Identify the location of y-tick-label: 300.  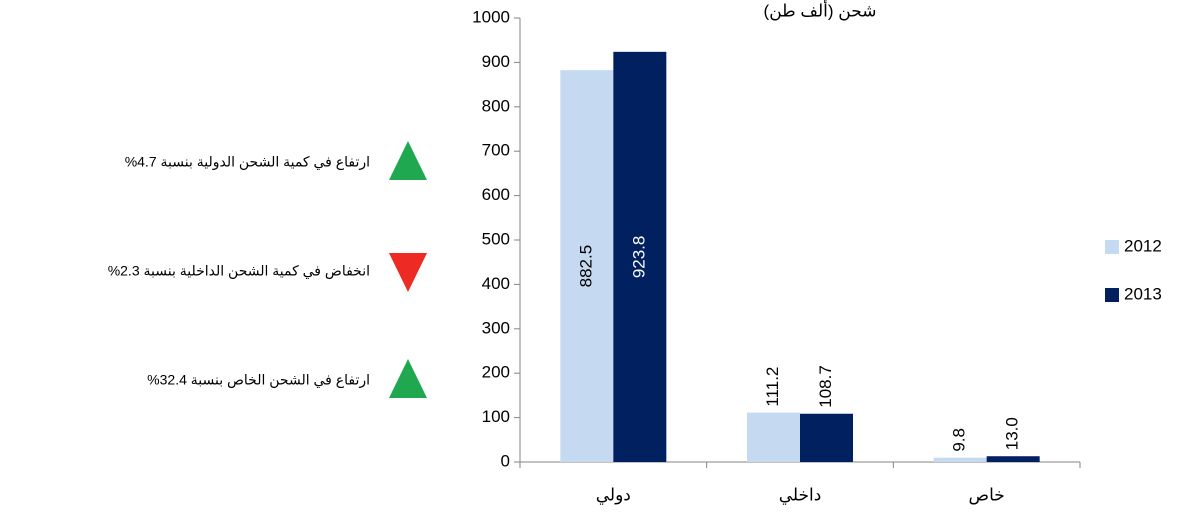
(496, 327).